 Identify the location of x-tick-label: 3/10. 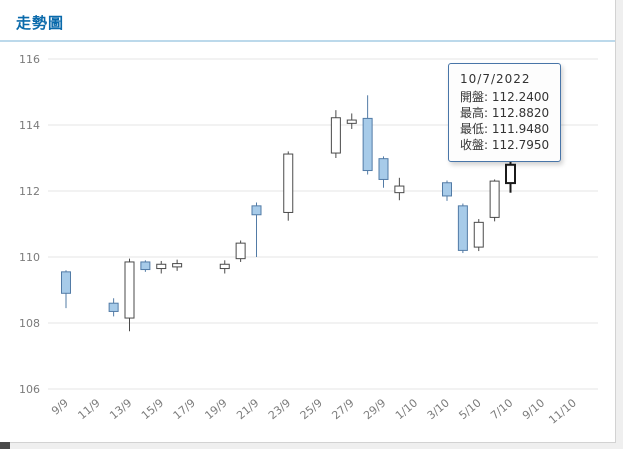
(438, 409).